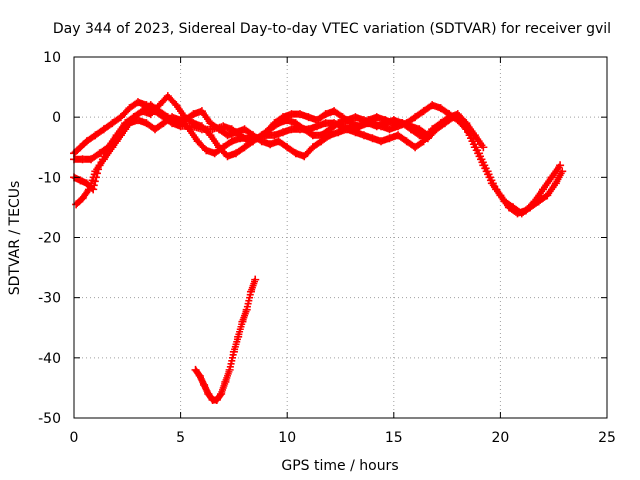 This screenshot has width=640, height=480. Describe the element at coordinates (52, 58) in the screenshot. I see `y-tick-label: 10` at that location.